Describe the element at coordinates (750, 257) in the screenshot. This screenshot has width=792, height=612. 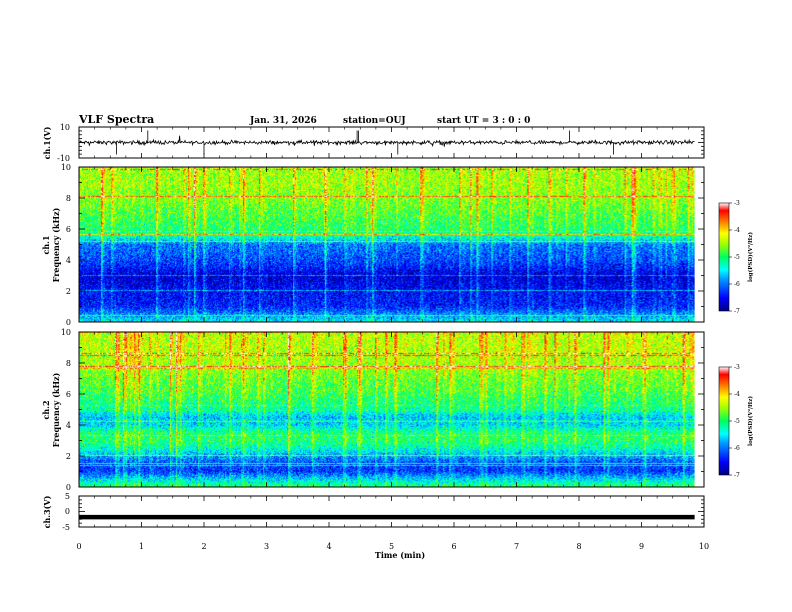
I see `ch1-colorbar-label: log(PSD)(V²/Hz)` at that location.